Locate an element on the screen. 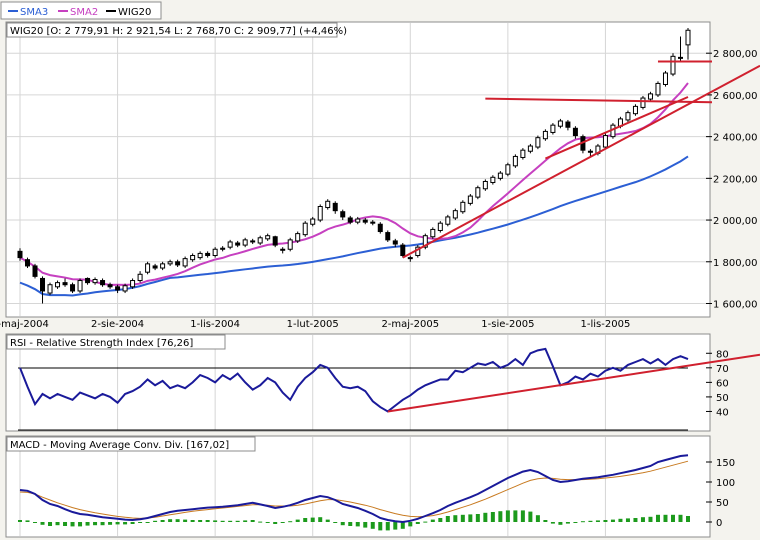  price-x-tick-label: 1-sie-2005 is located at coordinates (507, 324).